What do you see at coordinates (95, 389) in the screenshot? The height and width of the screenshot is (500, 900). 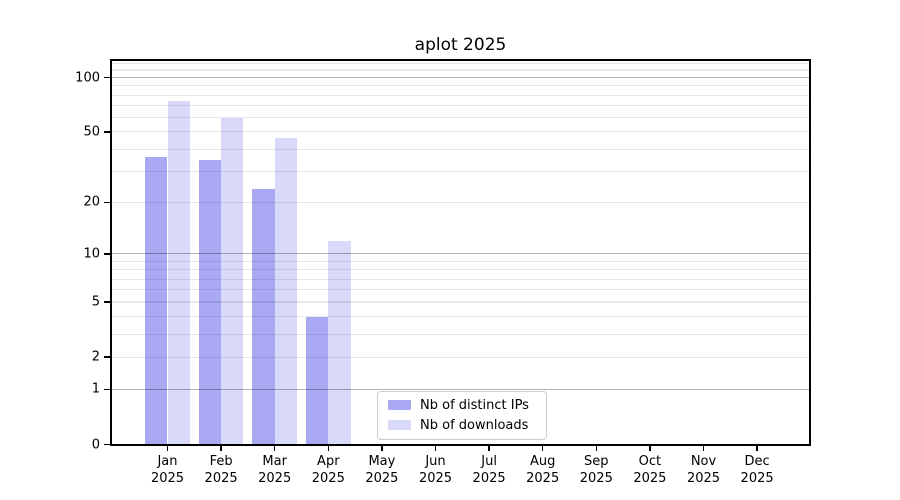 I see `y-tick-label: 1` at bounding box center [95, 389].